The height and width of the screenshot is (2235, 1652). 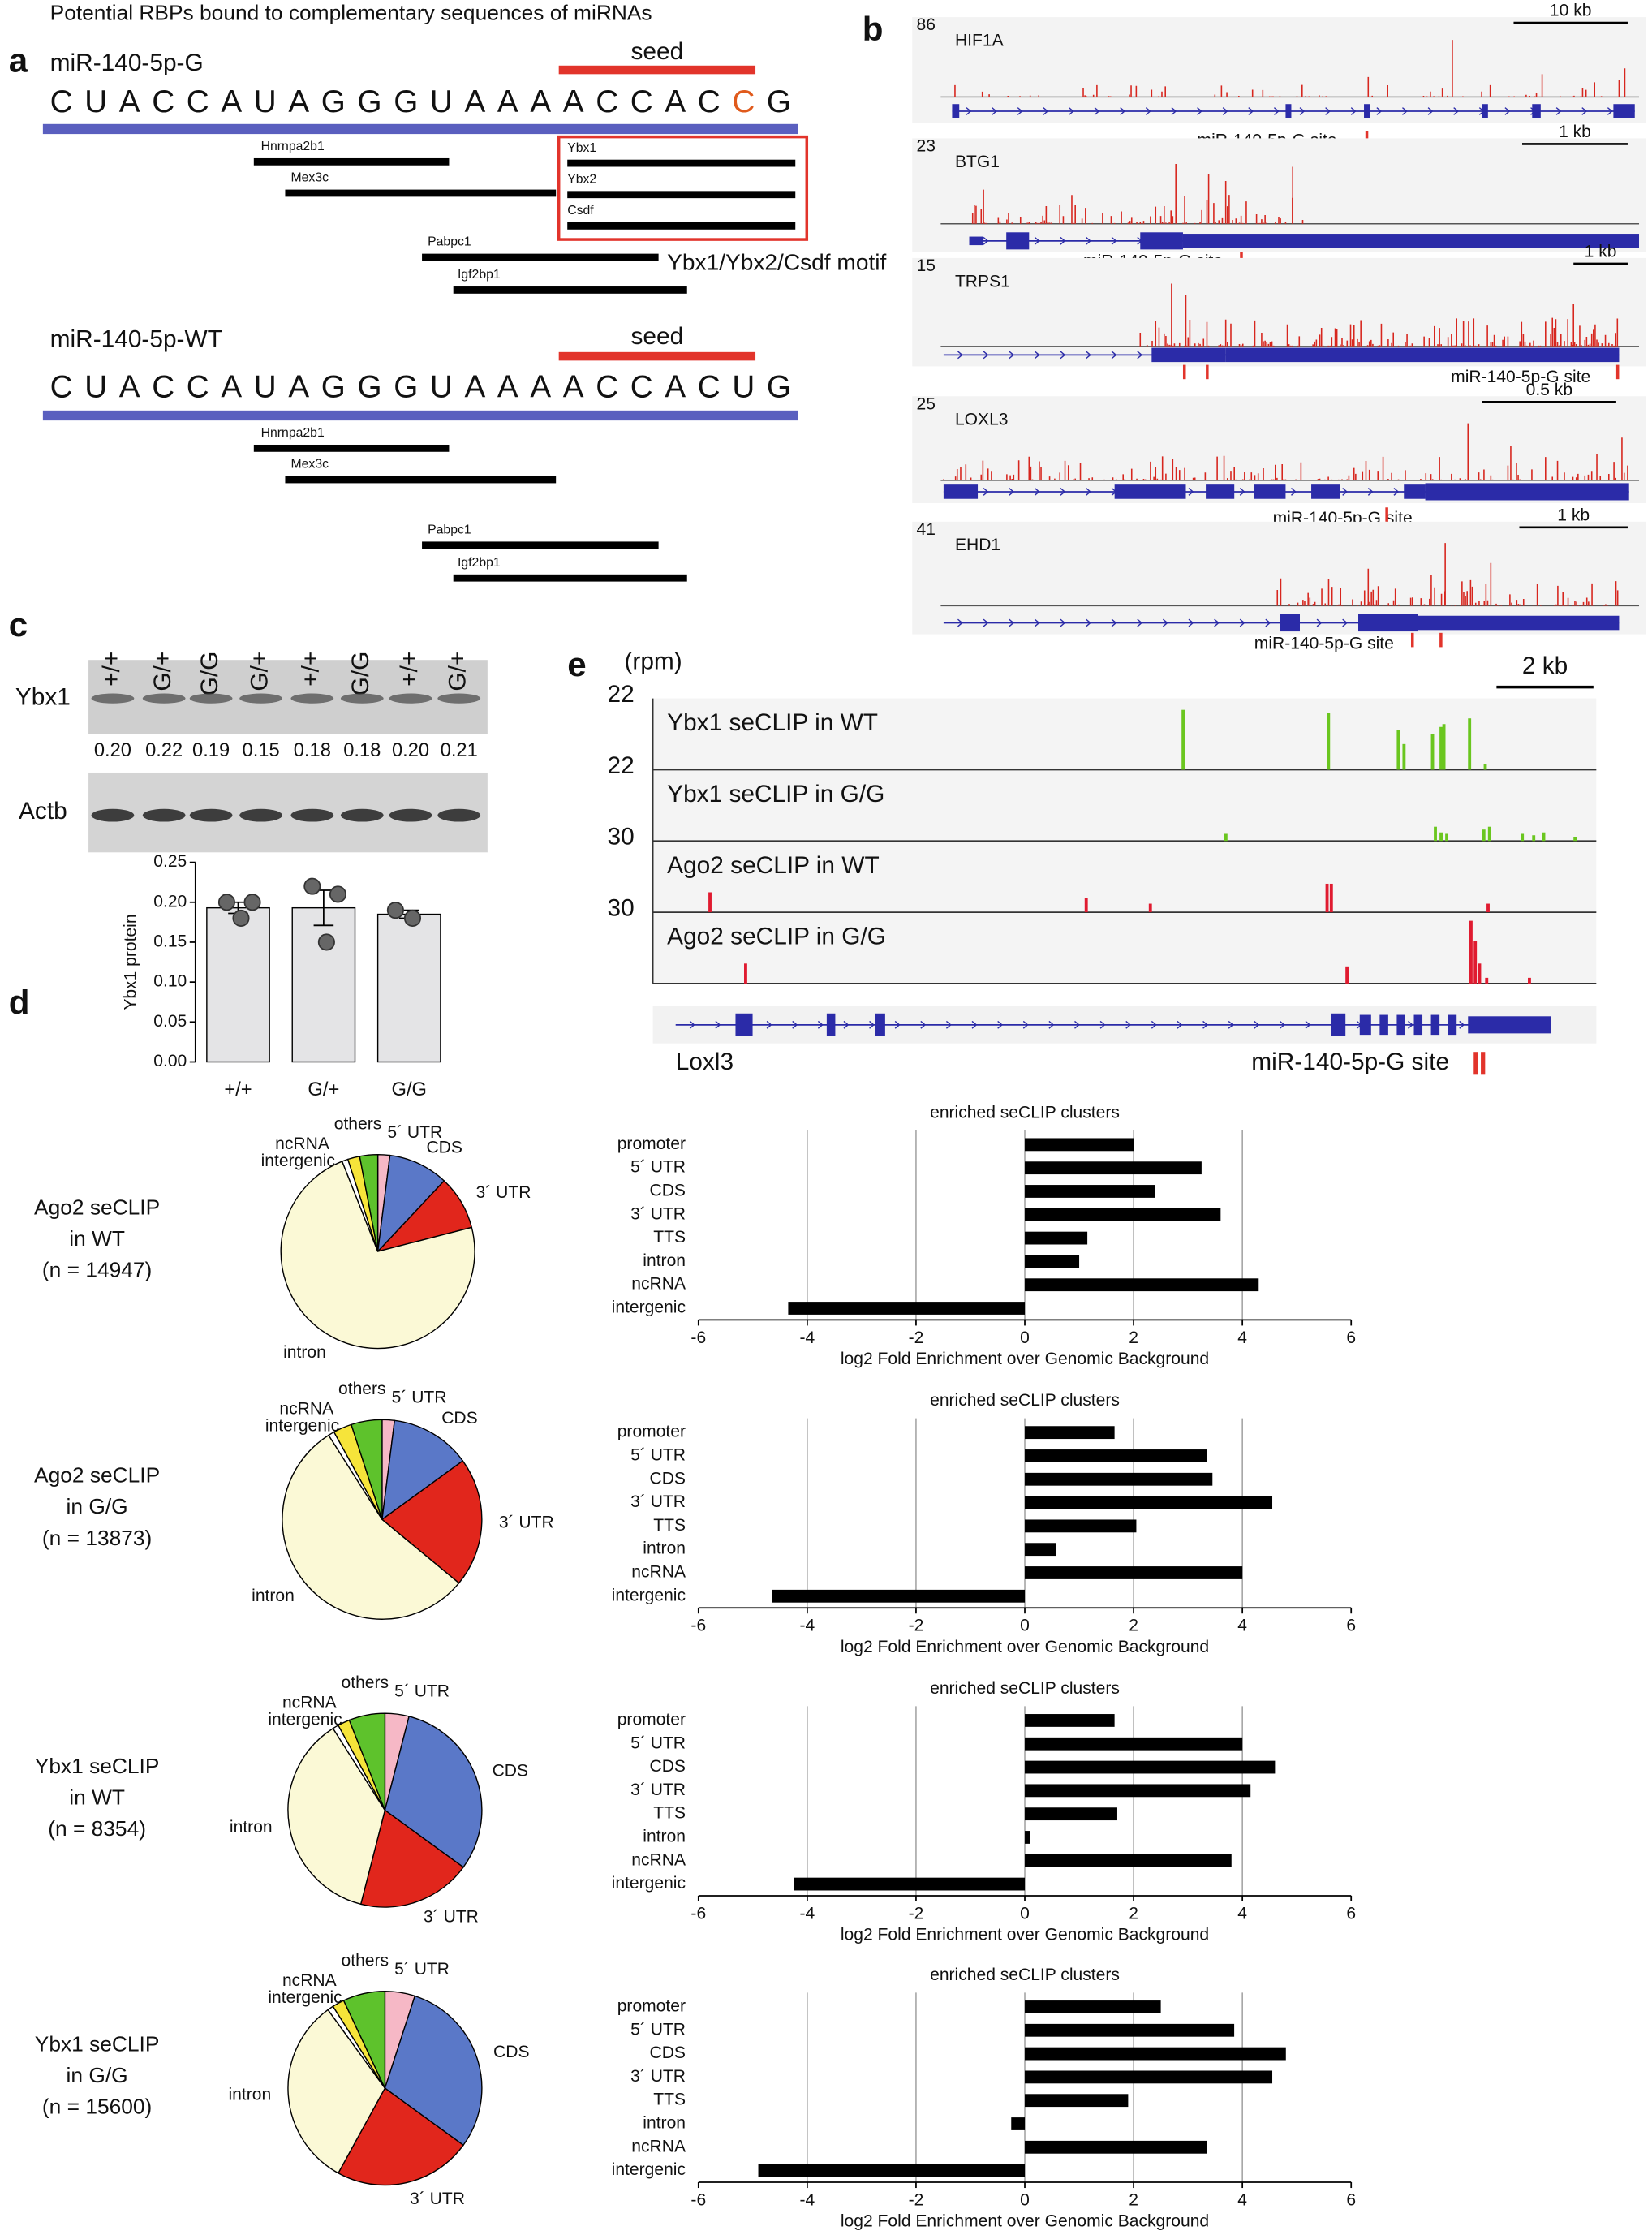 What do you see at coordinates (97, 2075) in the screenshot?
I see `pie-title: in G/G` at bounding box center [97, 2075].